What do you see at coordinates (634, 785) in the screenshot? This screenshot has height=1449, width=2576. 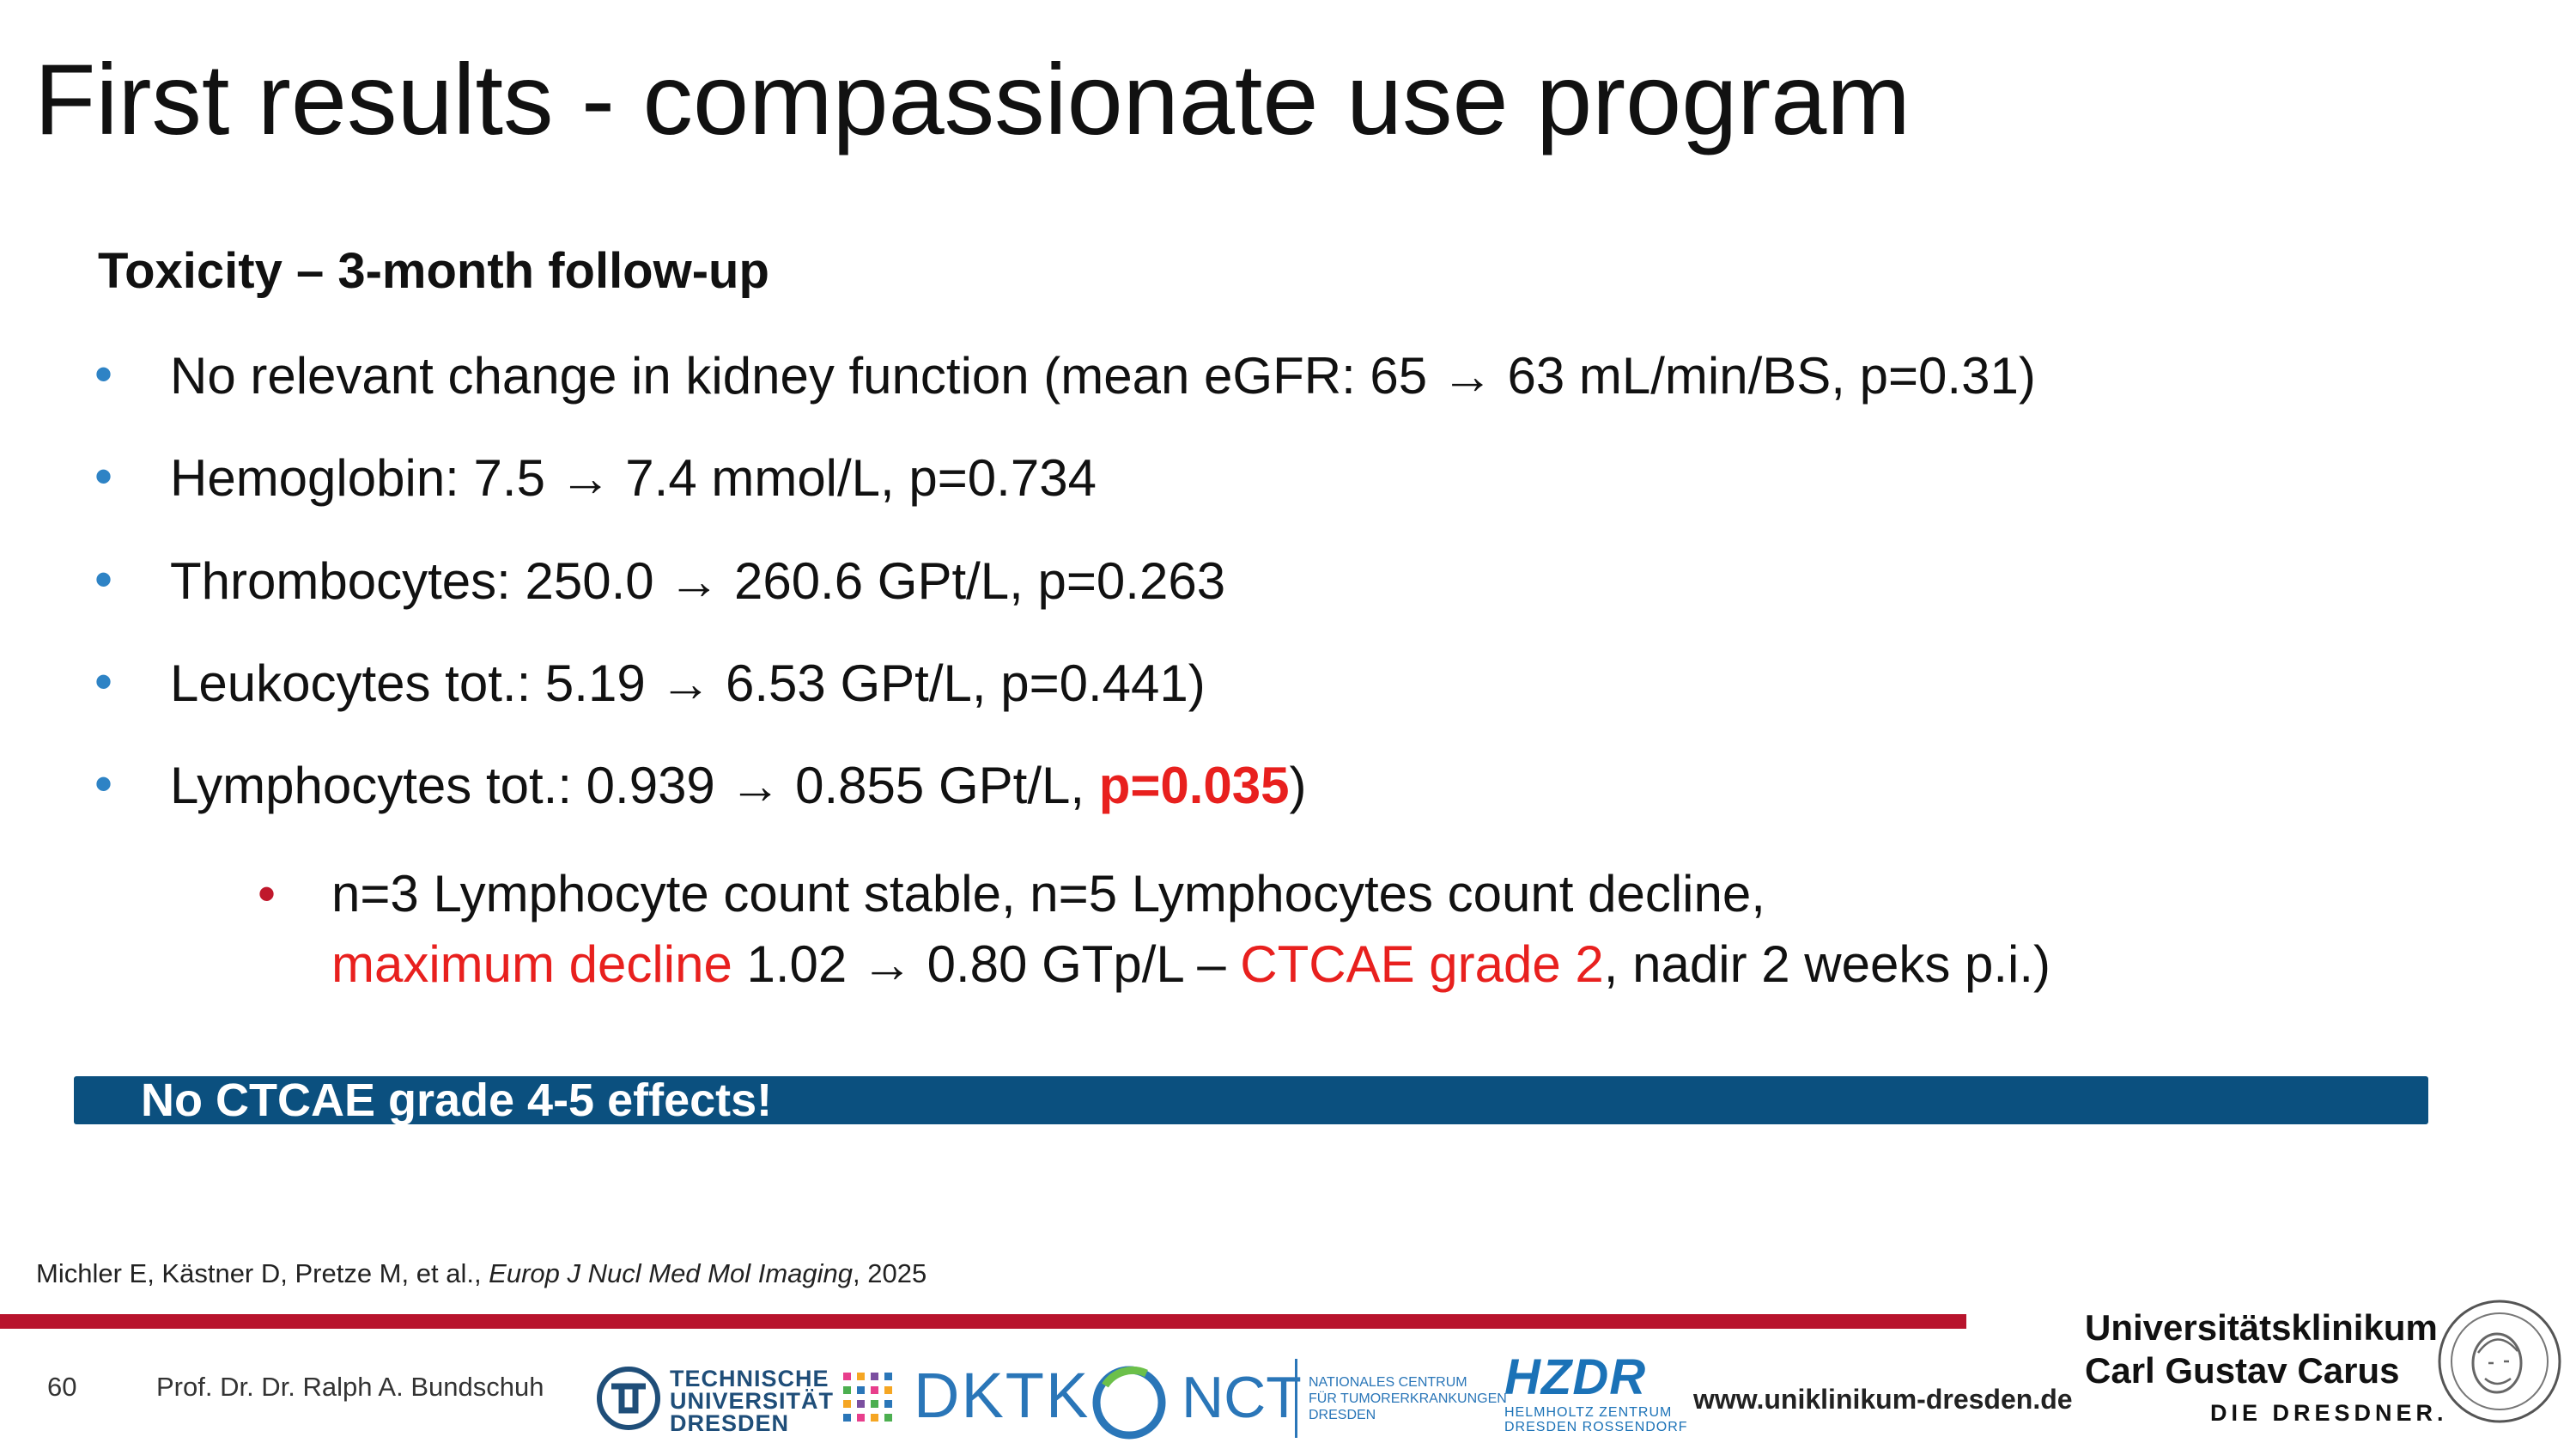 I see `lymphocytes-text: Lymphocytes tot.: 0.939 → 0.855 GPt/L,` at bounding box center [634, 785].